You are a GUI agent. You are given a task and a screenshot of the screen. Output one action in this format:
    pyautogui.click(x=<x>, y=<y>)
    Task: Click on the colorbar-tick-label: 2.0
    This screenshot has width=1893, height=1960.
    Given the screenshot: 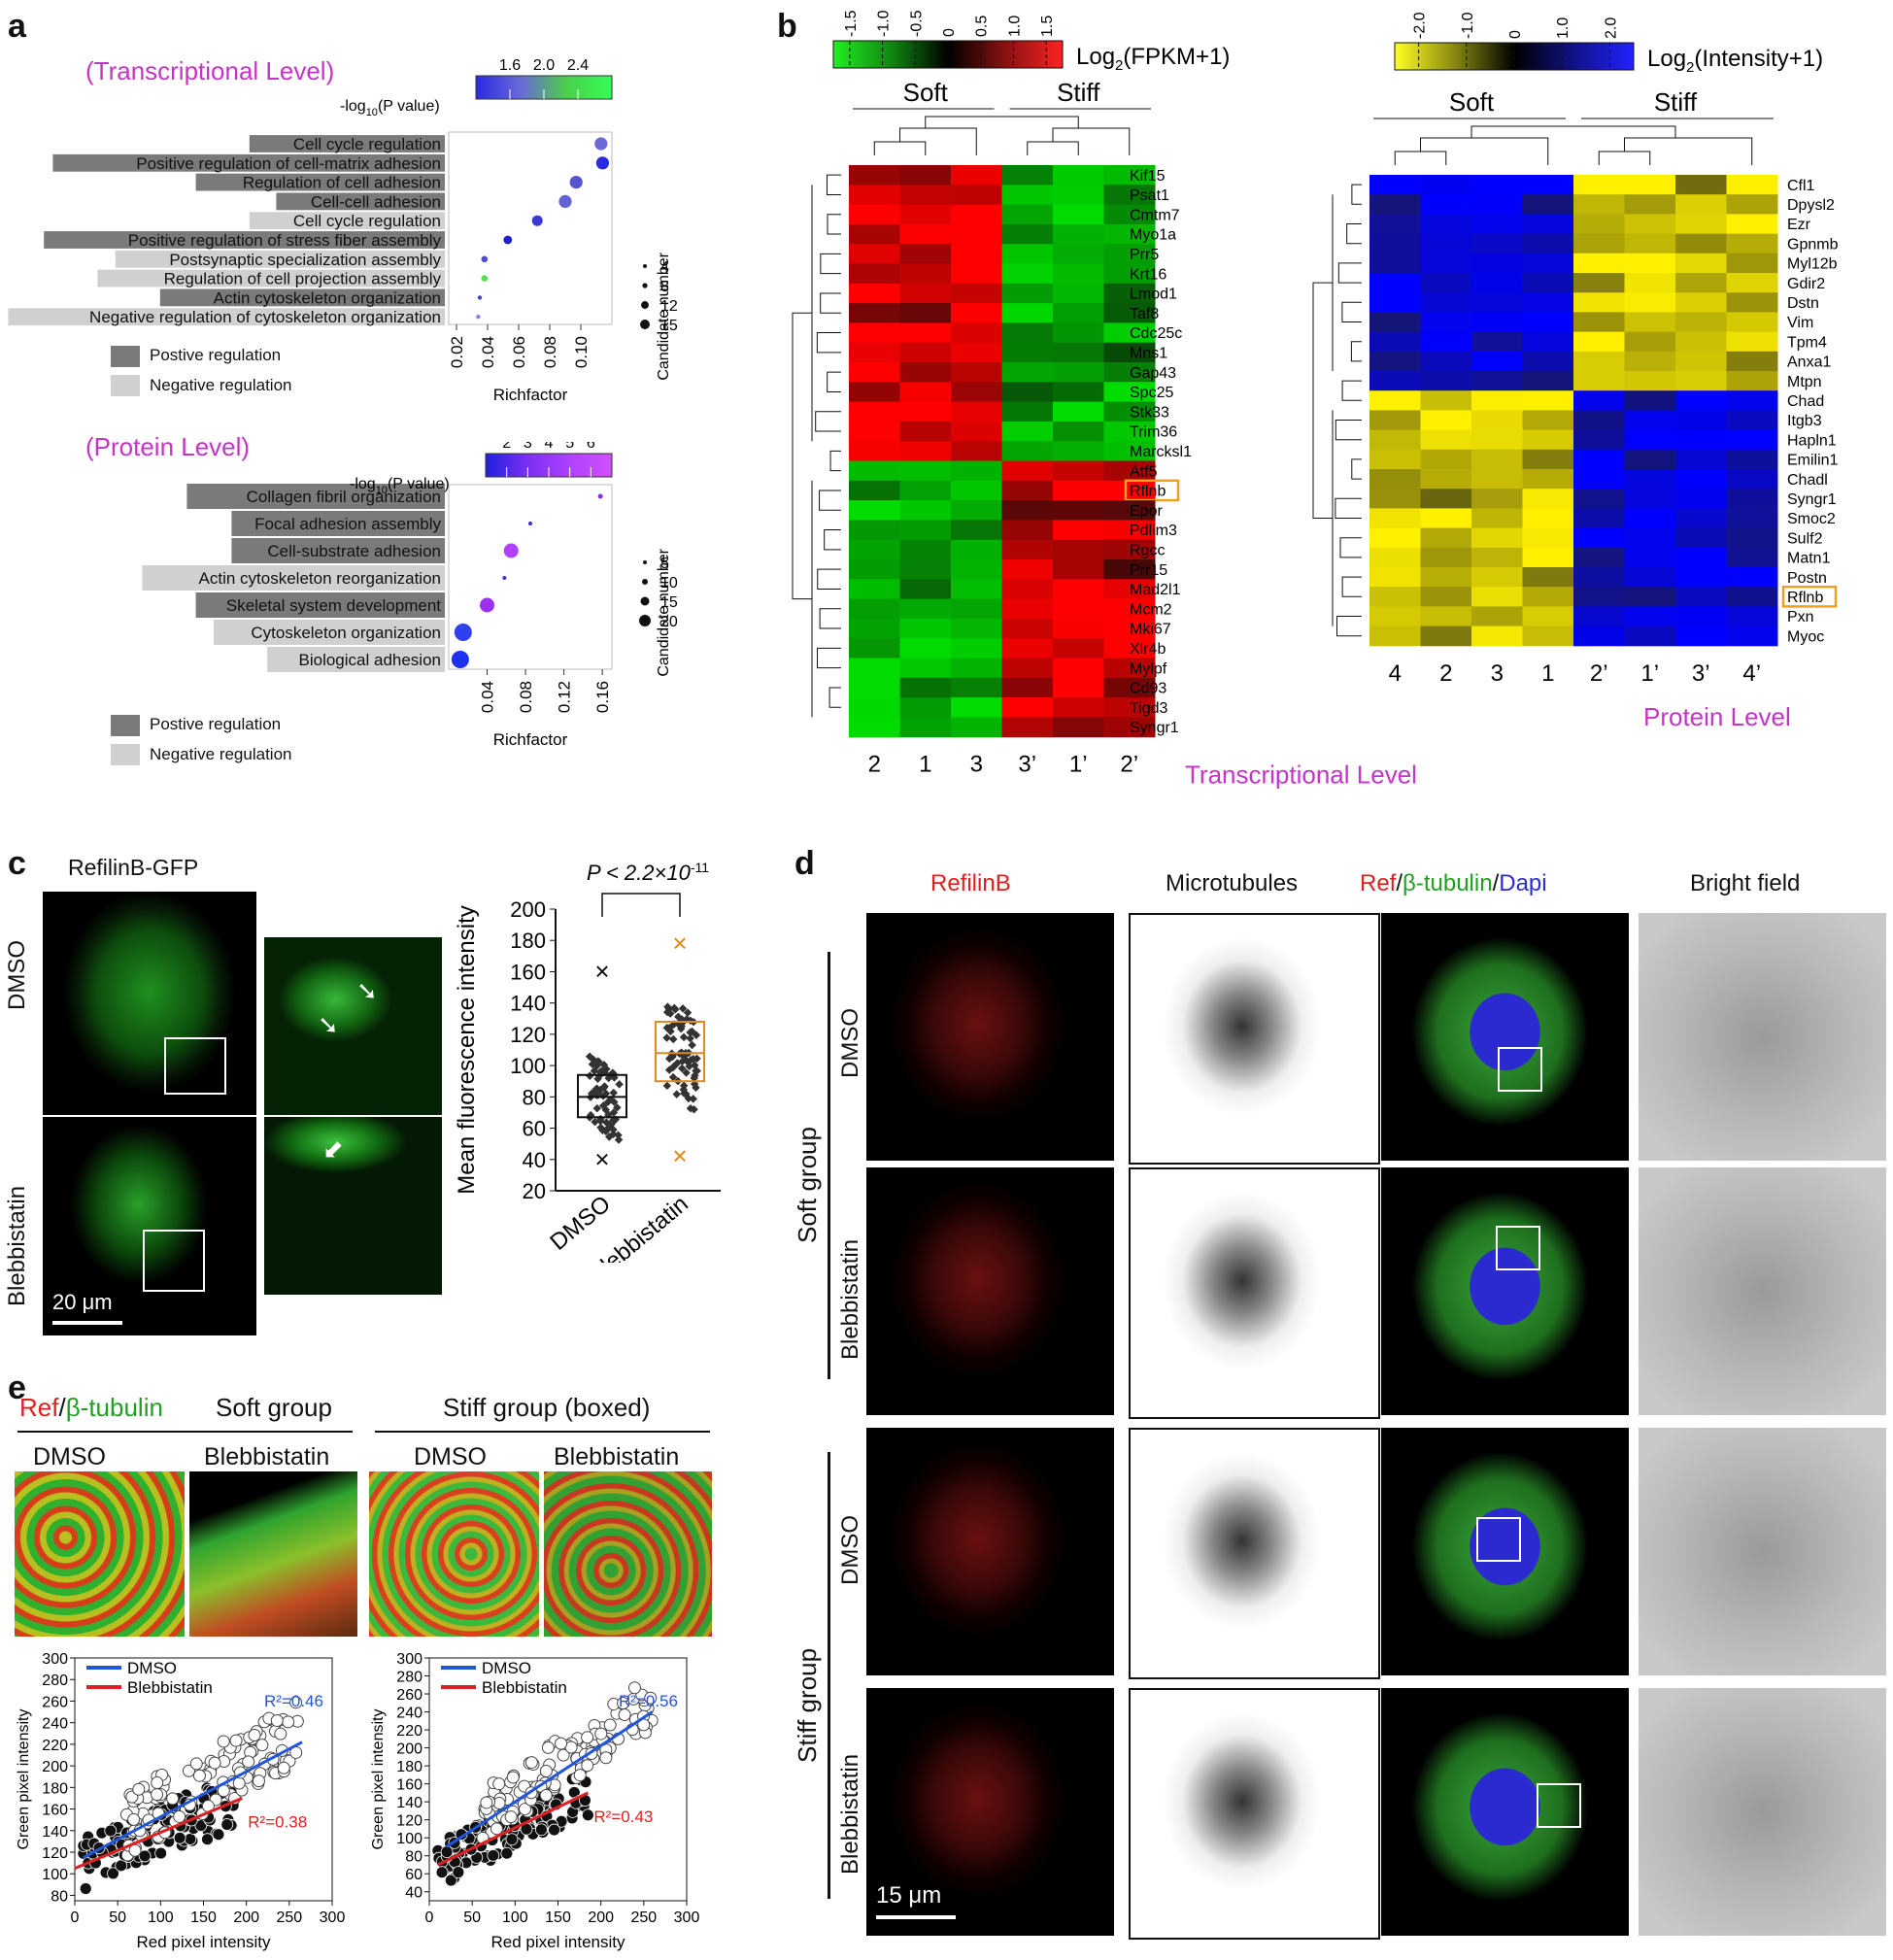 What is the action you would take?
    pyautogui.click(x=1611, y=28)
    